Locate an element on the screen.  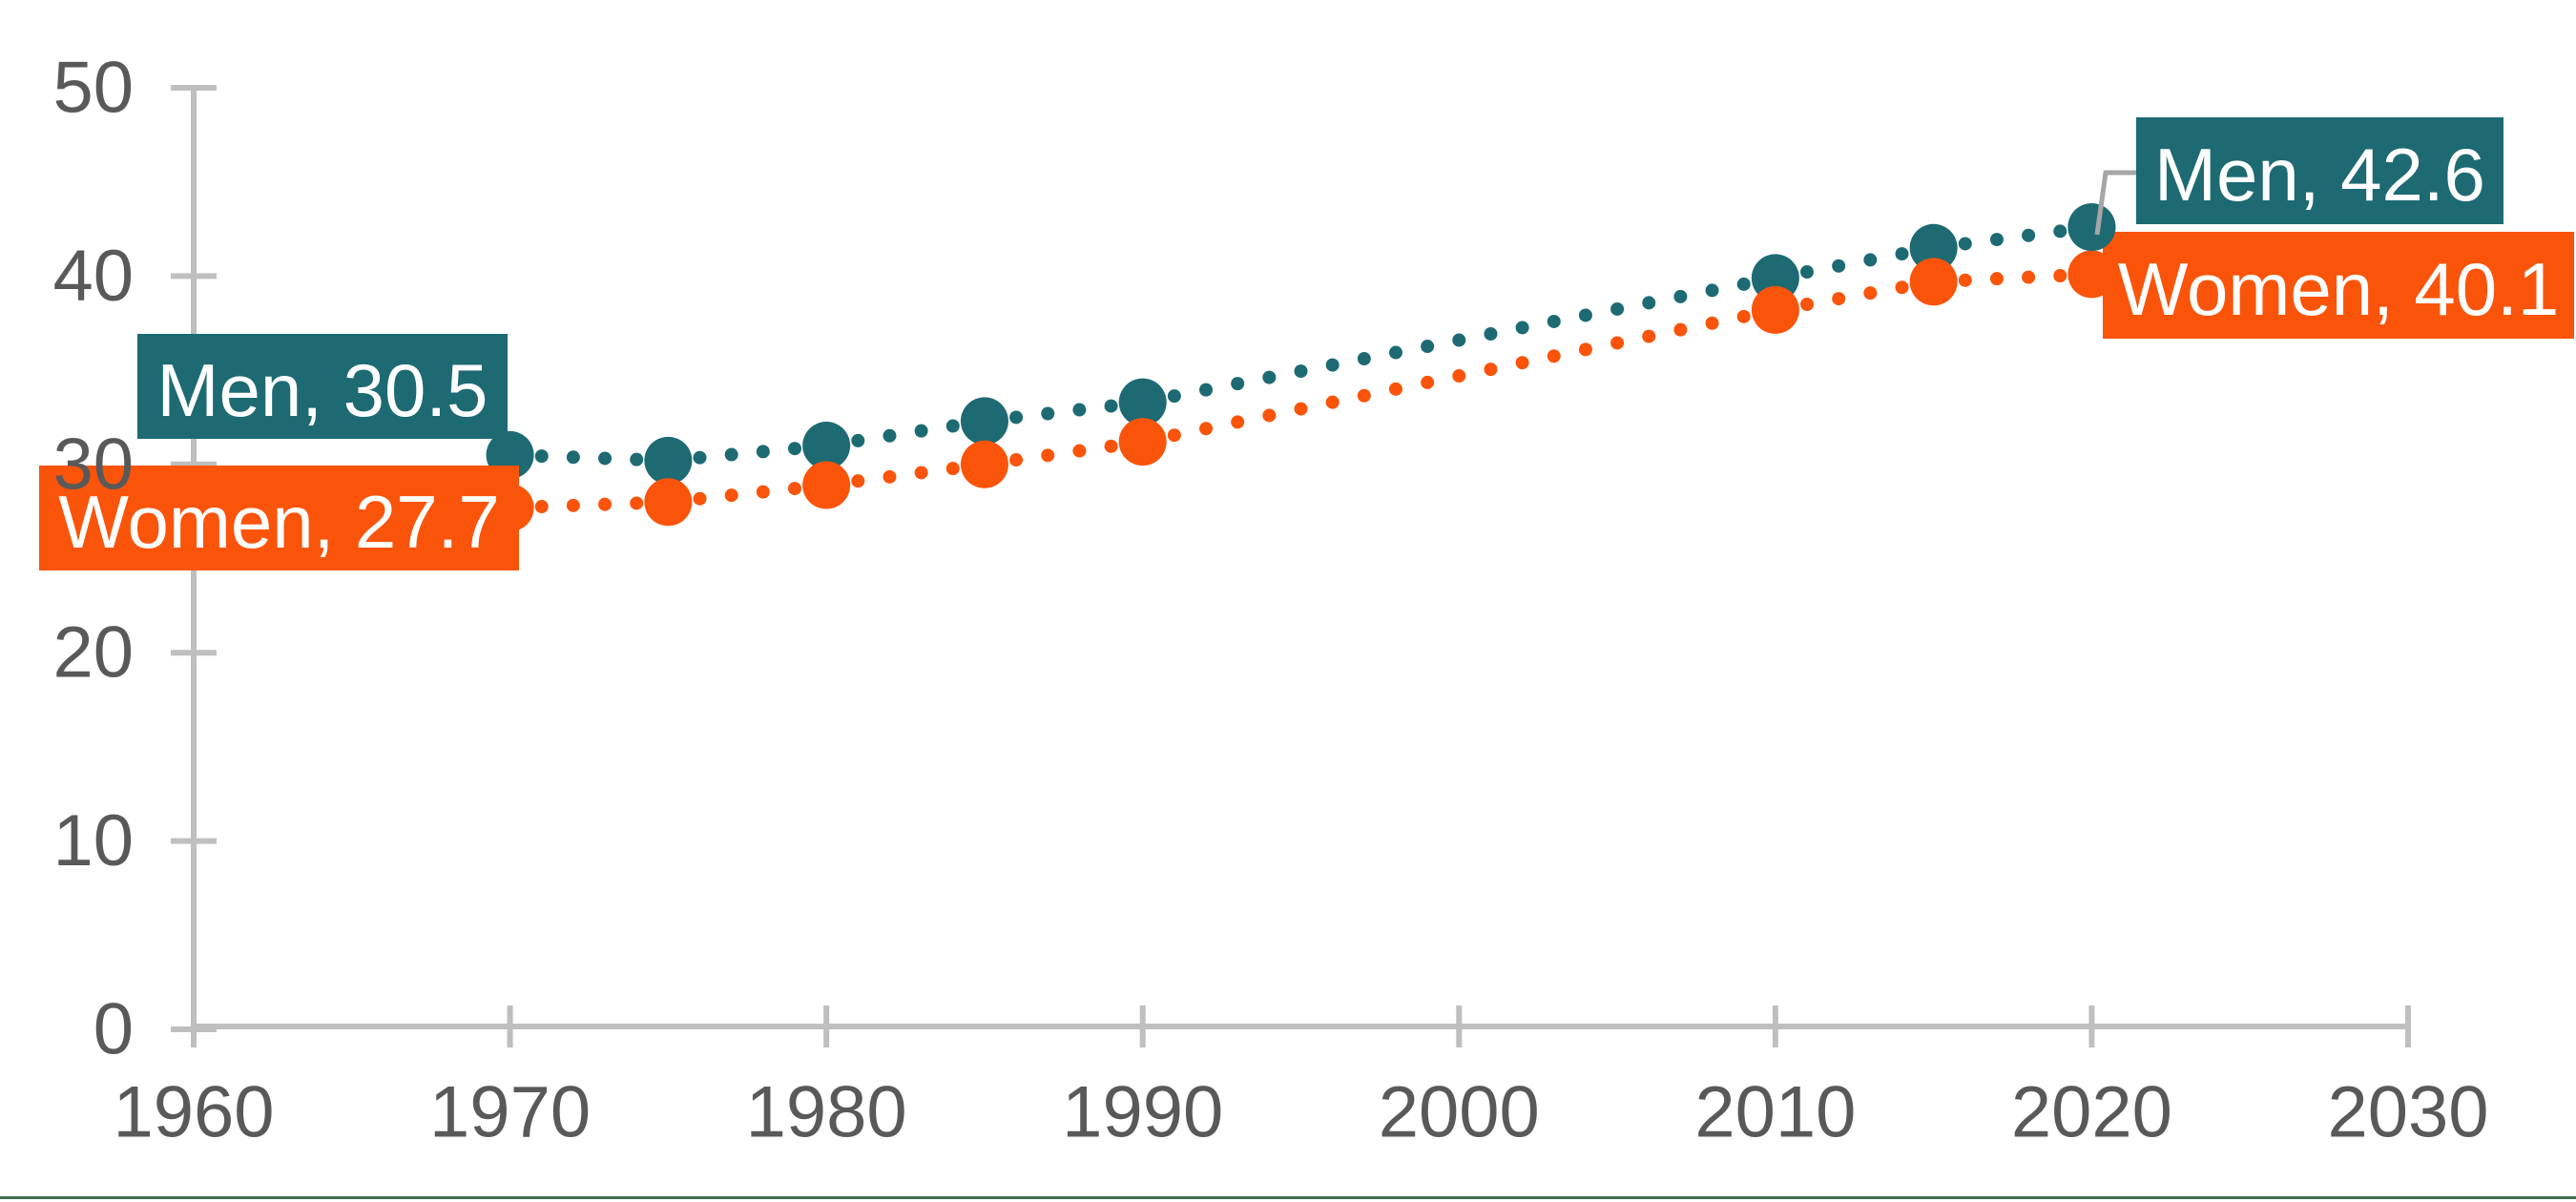
men-series-markers is located at coordinates (1301, 344).